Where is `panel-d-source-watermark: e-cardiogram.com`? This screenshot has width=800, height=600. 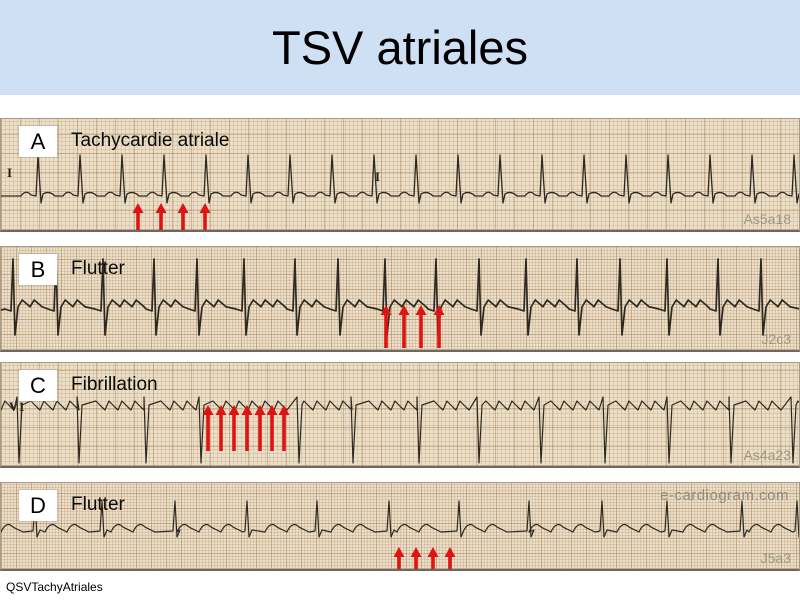
panel-d-source-watermark: e-cardiogram.com is located at coordinates (724, 495).